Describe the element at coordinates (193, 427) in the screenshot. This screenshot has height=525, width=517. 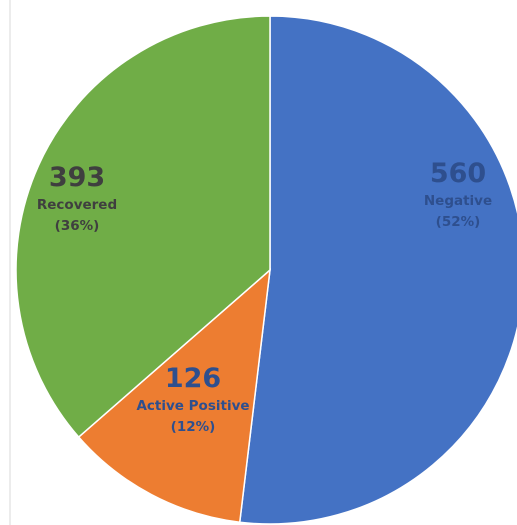
I see `data-label-percent-active-positive: (12%)` at that location.